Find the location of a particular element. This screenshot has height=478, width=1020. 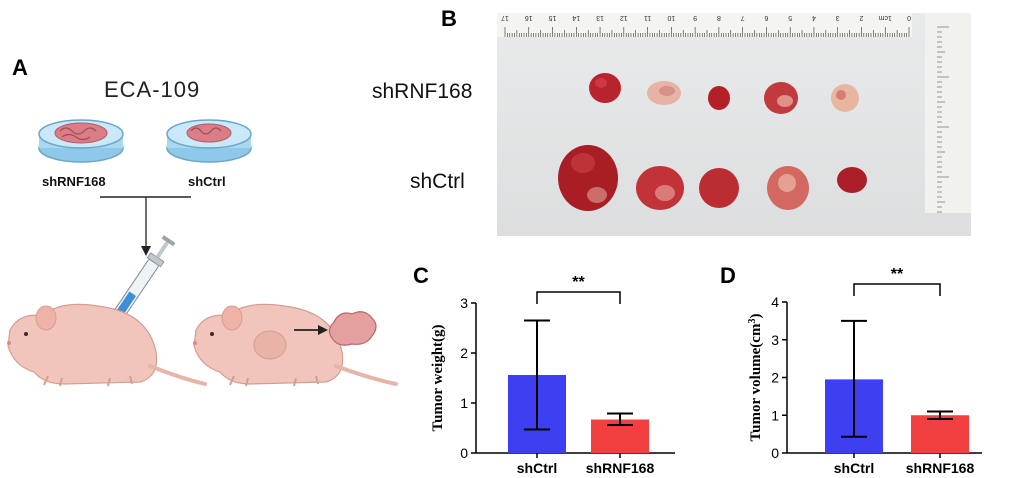

ruler-numbers: 17 16 15 14 13 12 11 10 9 8 7 6 5 4 3 2 1cm 0 is located at coordinates (706, 17).